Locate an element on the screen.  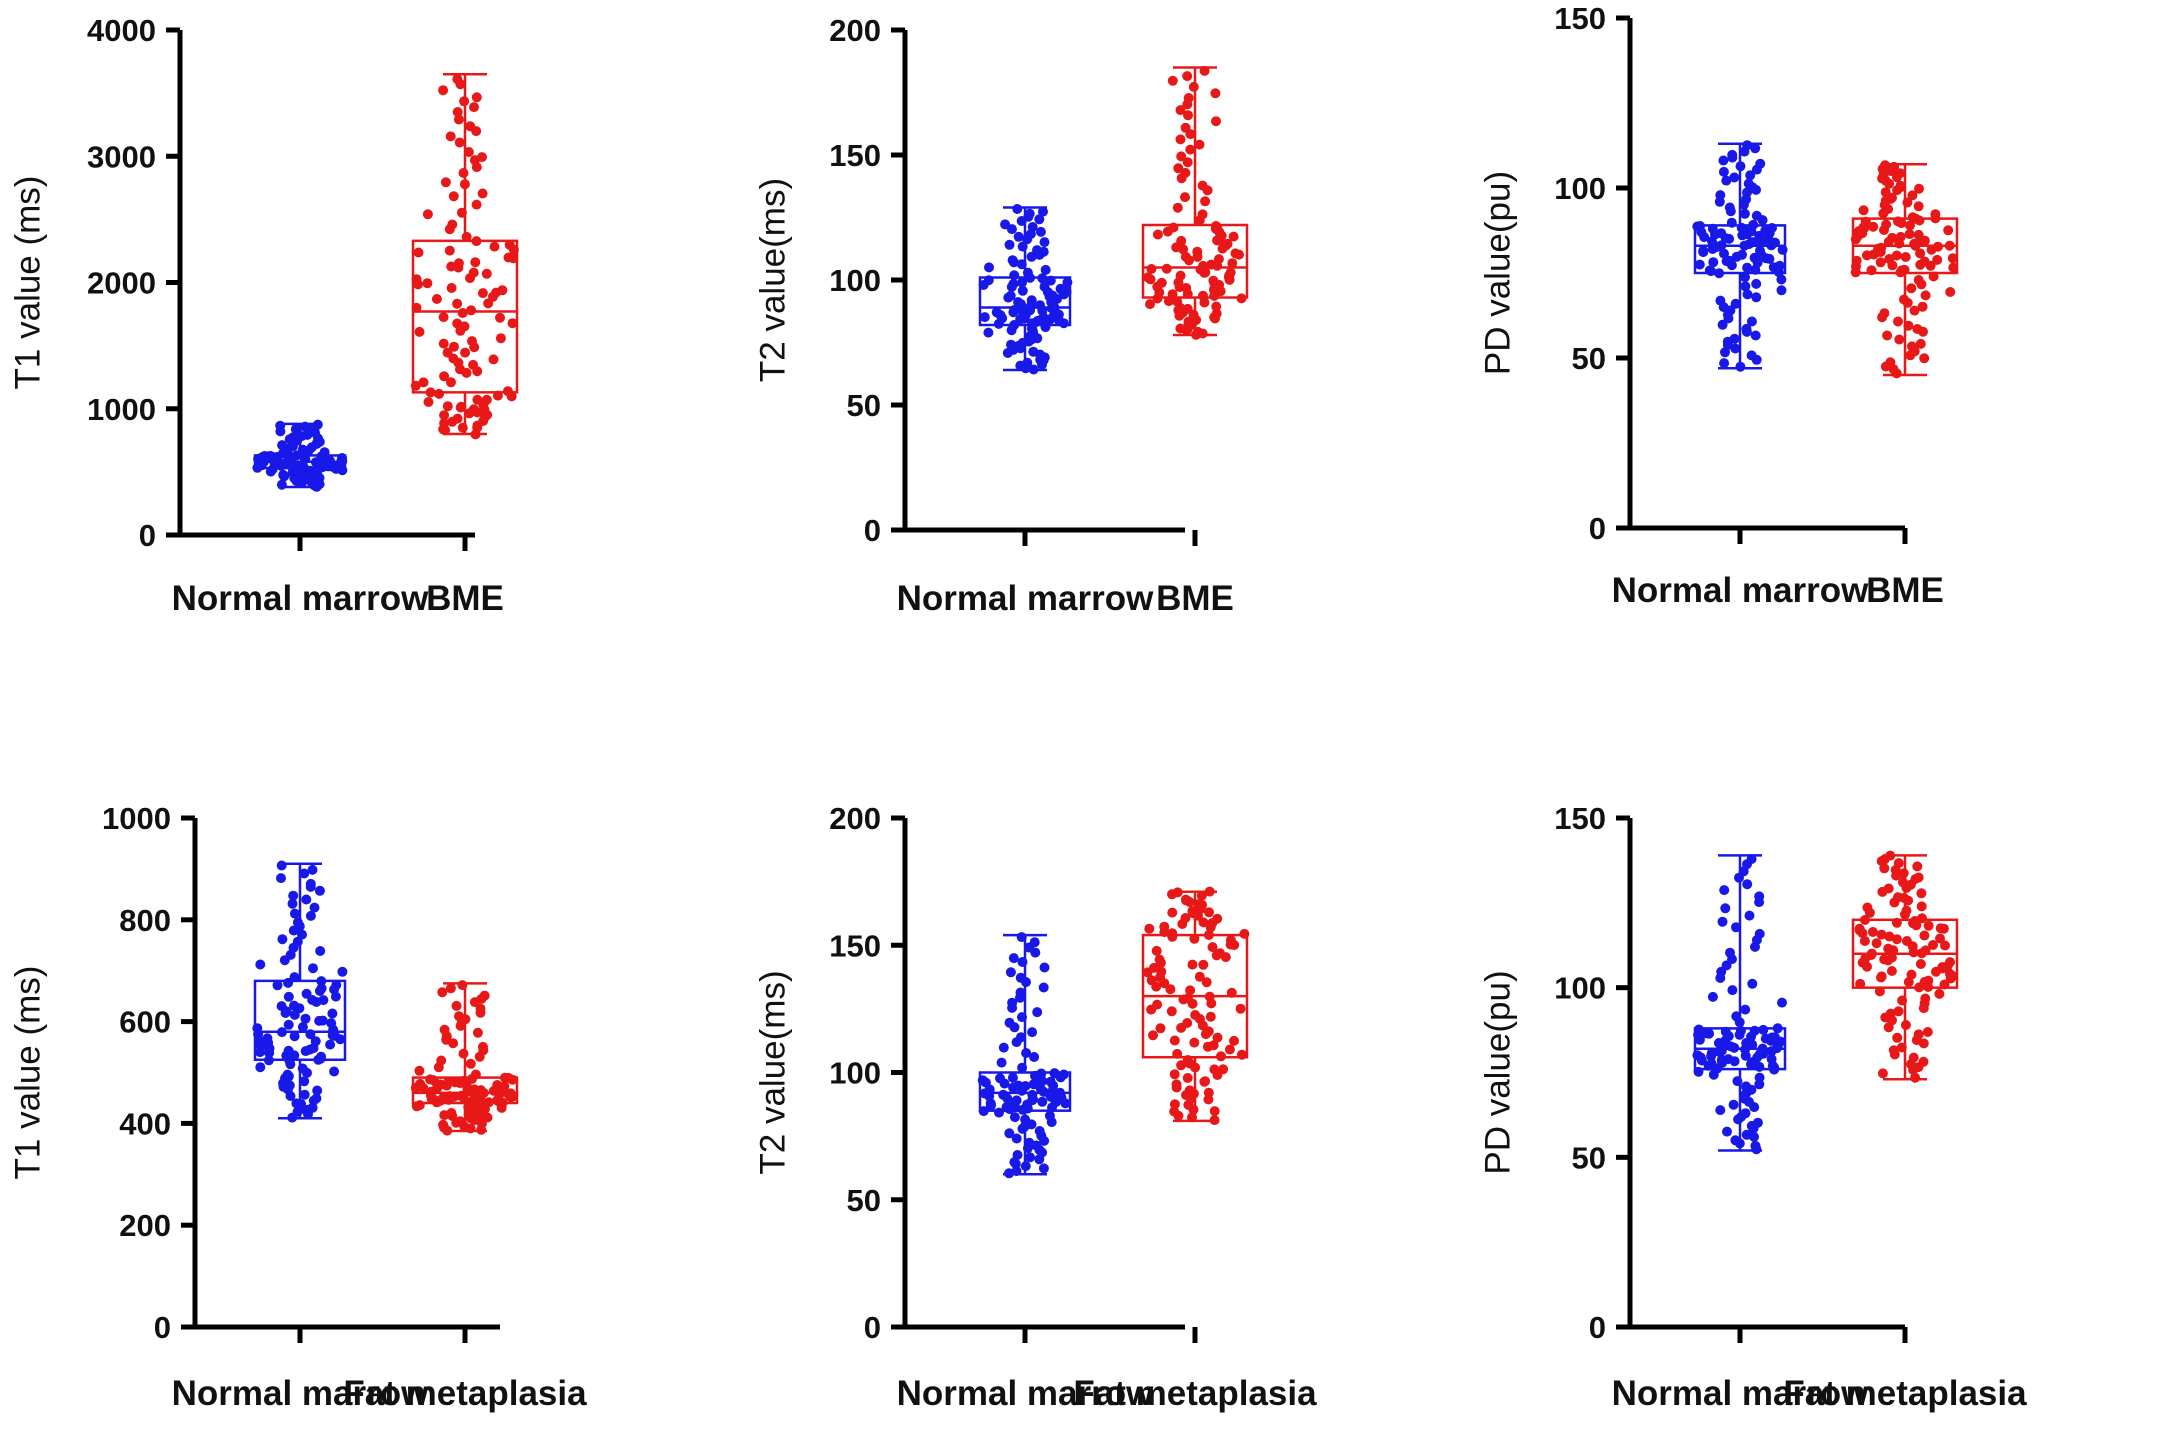
series-fat-metaplasia is located at coordinates (464, 1058).